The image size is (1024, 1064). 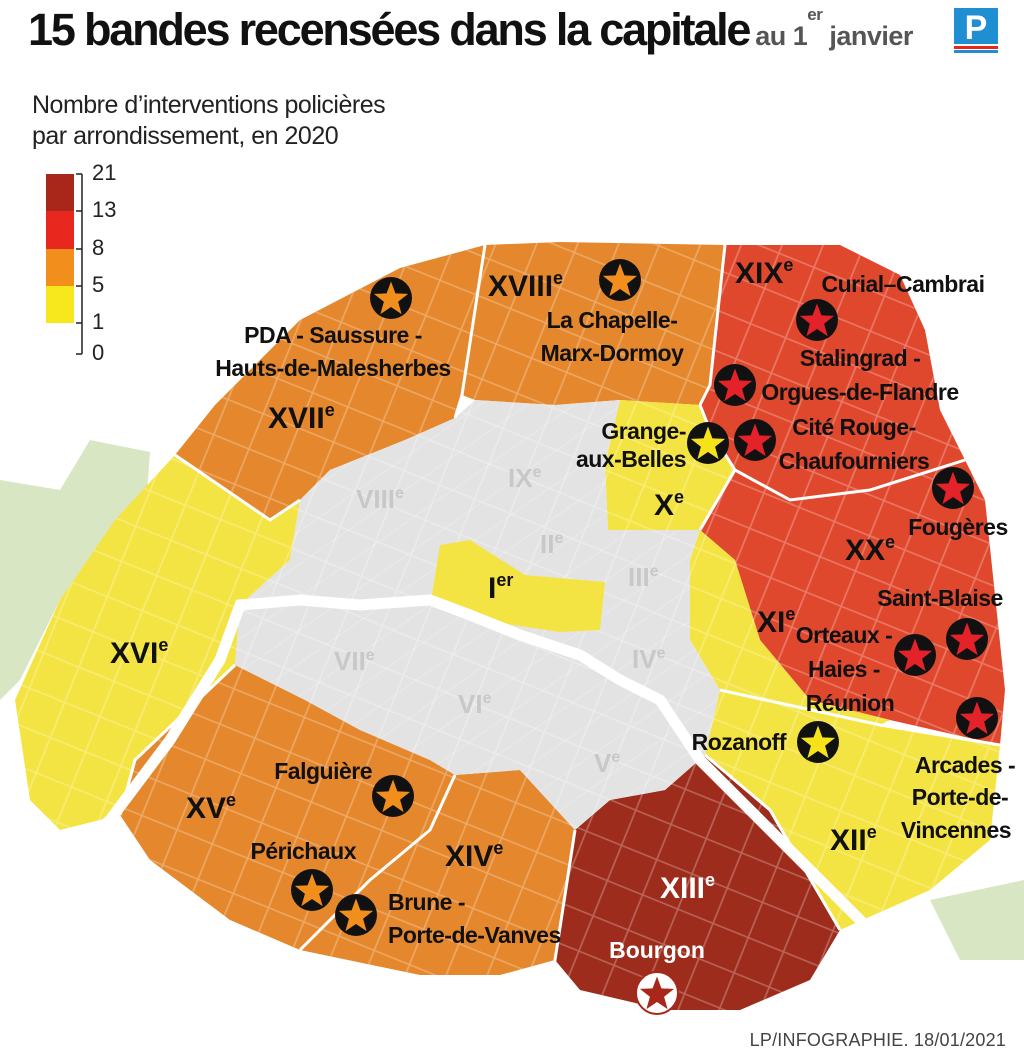 I want to click on label-arr-9: IXe, so click(x=525, y=478).